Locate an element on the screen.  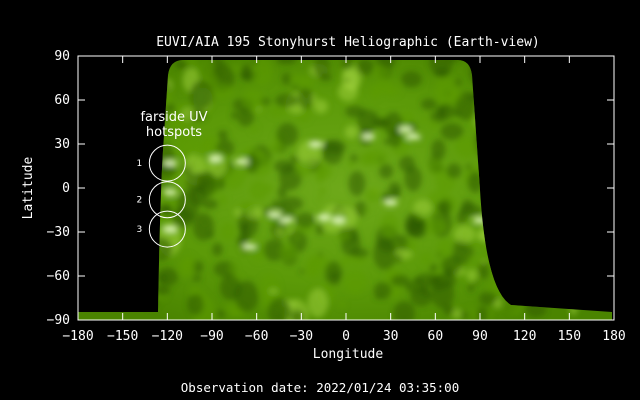
y-tick-label: 0 is located at coordinates (66, 188).